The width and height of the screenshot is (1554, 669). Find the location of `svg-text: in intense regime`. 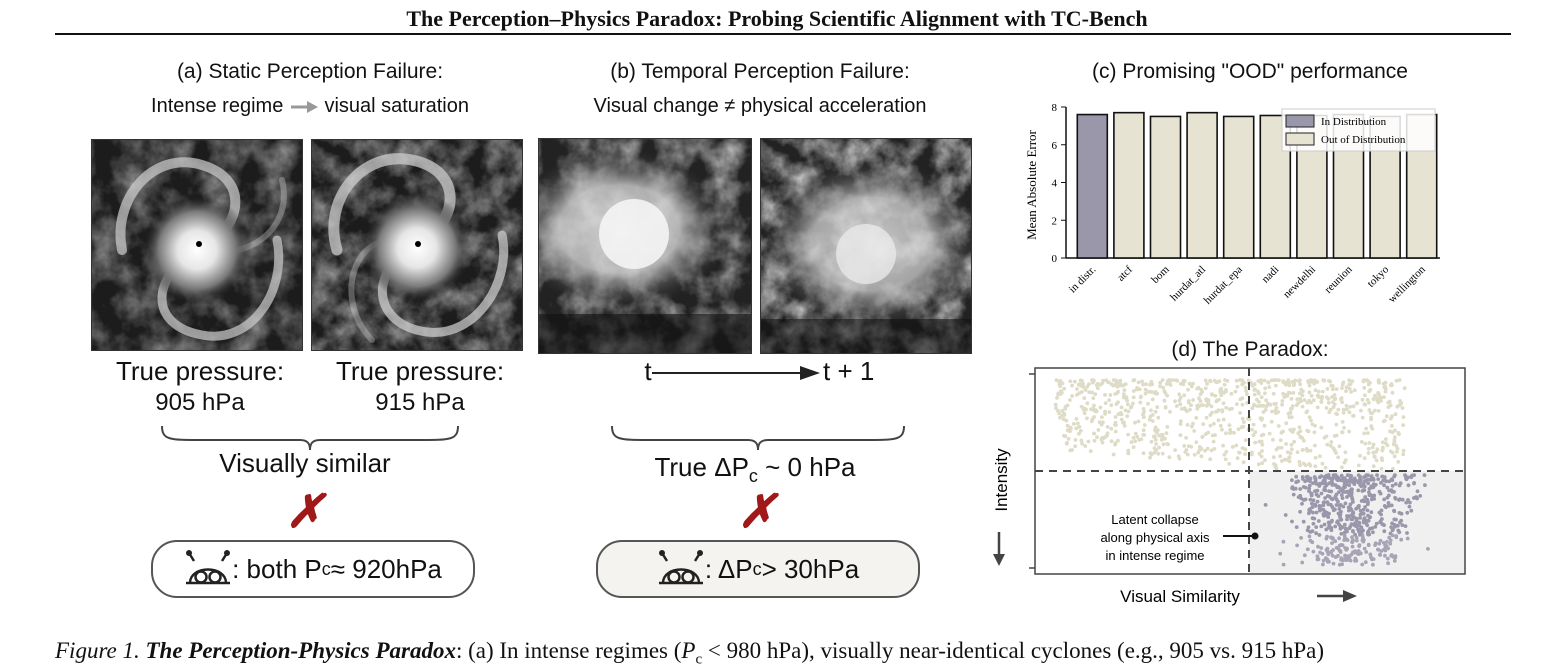

svg-text: in intense regime is located at coordinates (1155, 555).